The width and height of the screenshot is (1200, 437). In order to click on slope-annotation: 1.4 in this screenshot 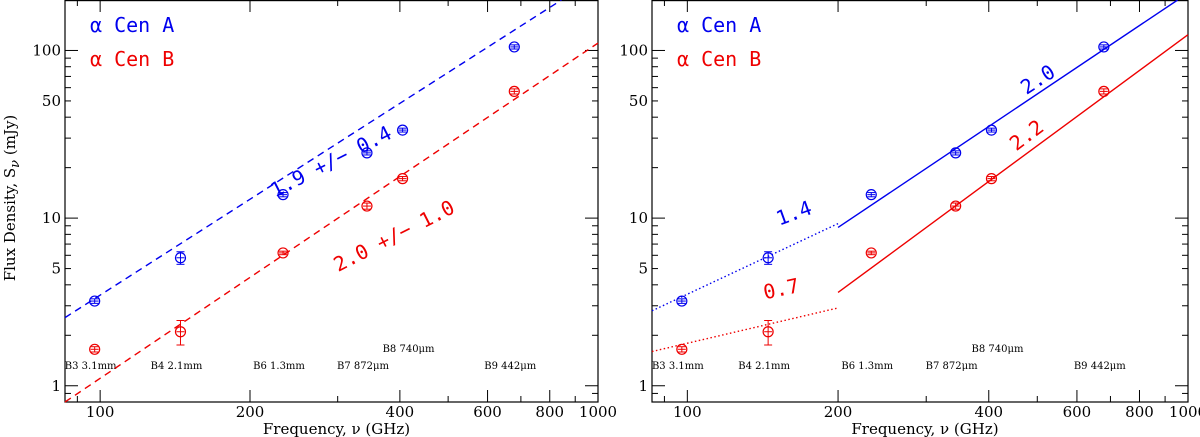, I will do `click(794, 213)`.